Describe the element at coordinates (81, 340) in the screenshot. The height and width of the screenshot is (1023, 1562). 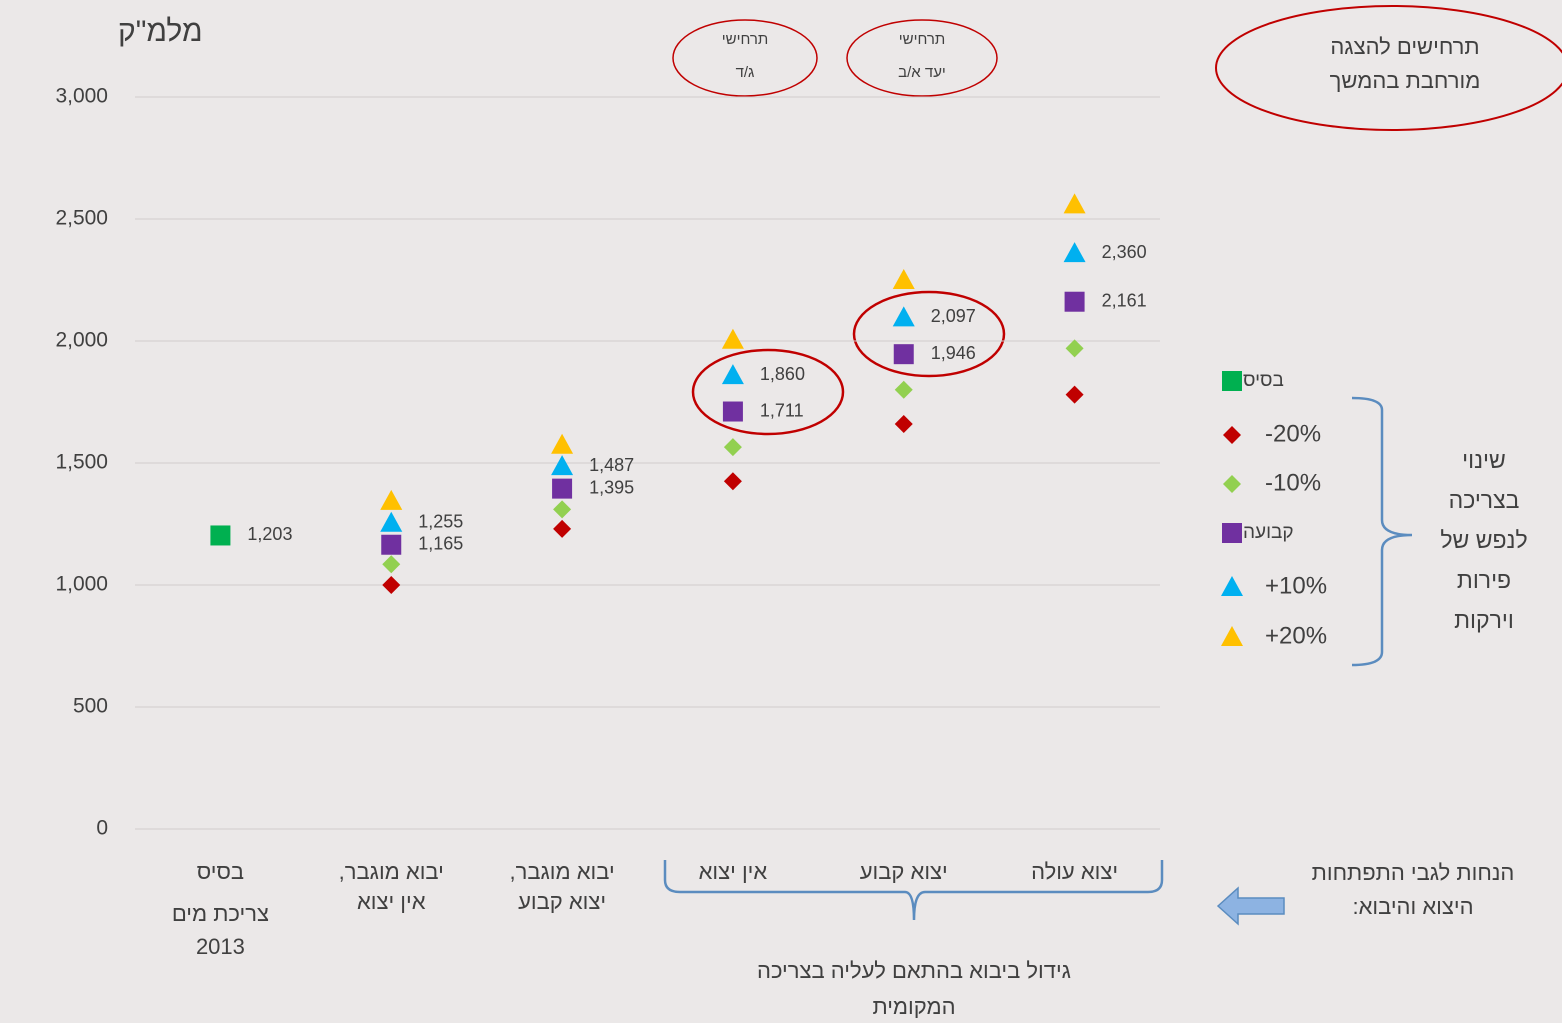
I see `y-tick-label: 2,000` at that location.